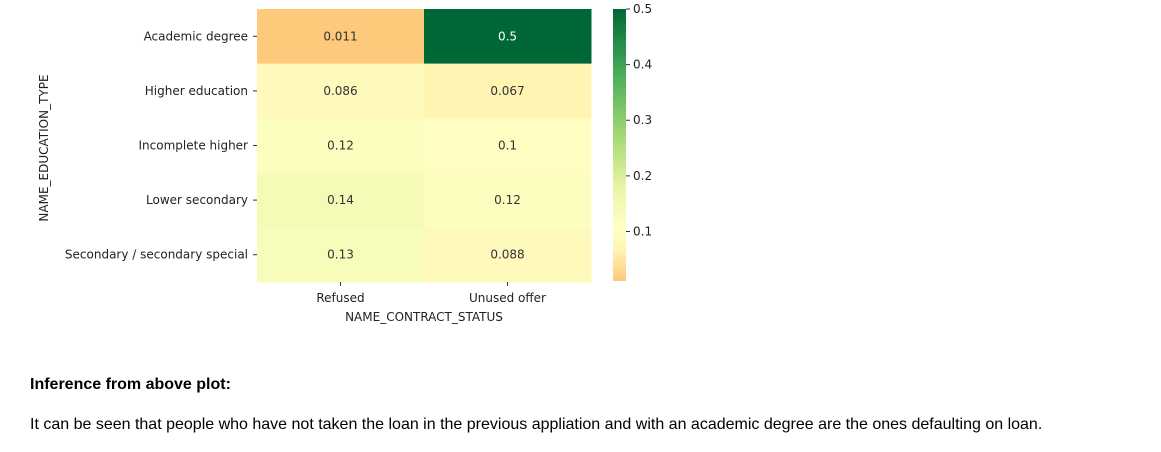  Describe the element at coordinates (44, 147) in the screenshot. I see `y-axis-label: NAME_EDUCATION_TYPE` at that location.